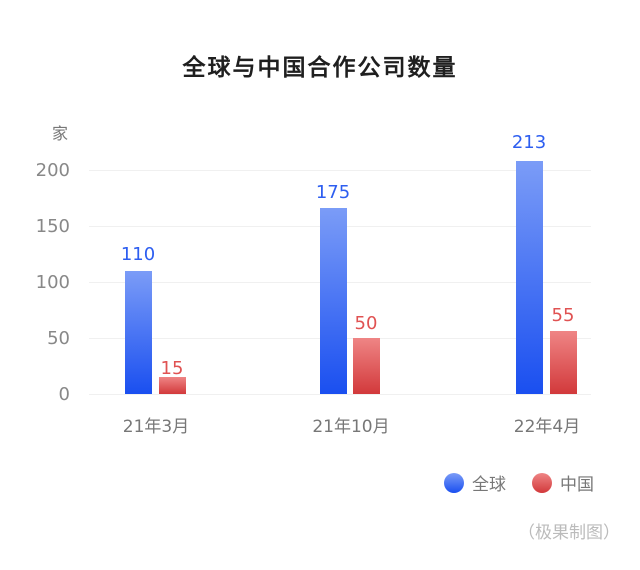 This screenshot has width=640, height=570. I want to click on y-tick-150: 150, so click(52, 226).